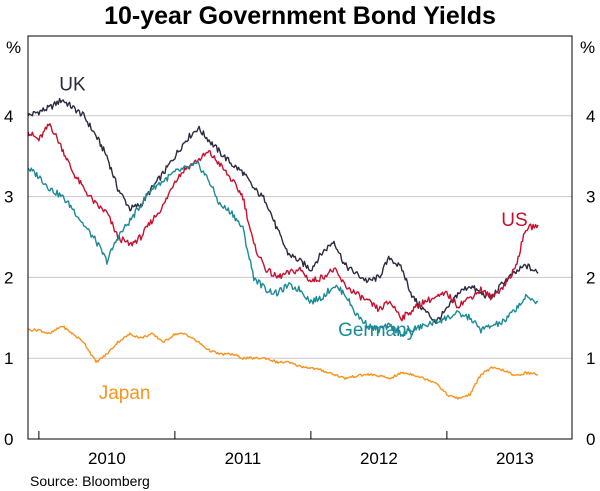  What do you see at coordinates (590, 277) in the screenshot?
I see `y-tick-right-2: 2` at bounding box center [590, 277].